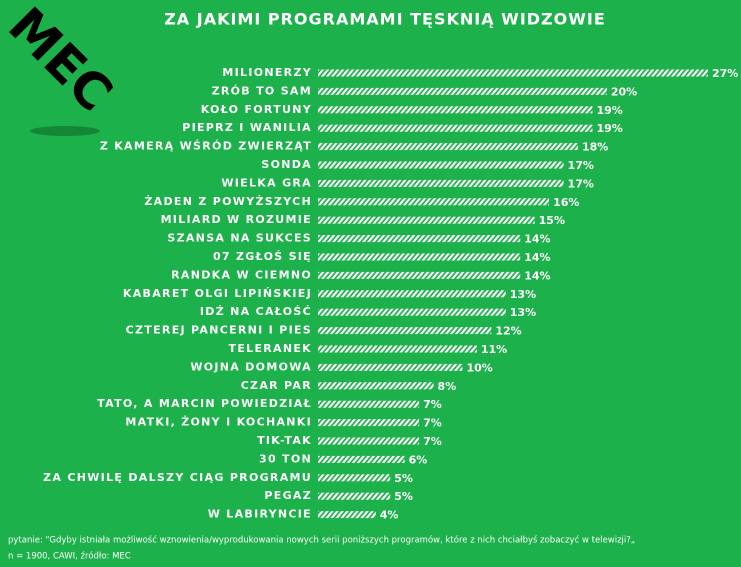 The image size is (741, 567). I want to click on value-label: 27%, so click(725, 73).